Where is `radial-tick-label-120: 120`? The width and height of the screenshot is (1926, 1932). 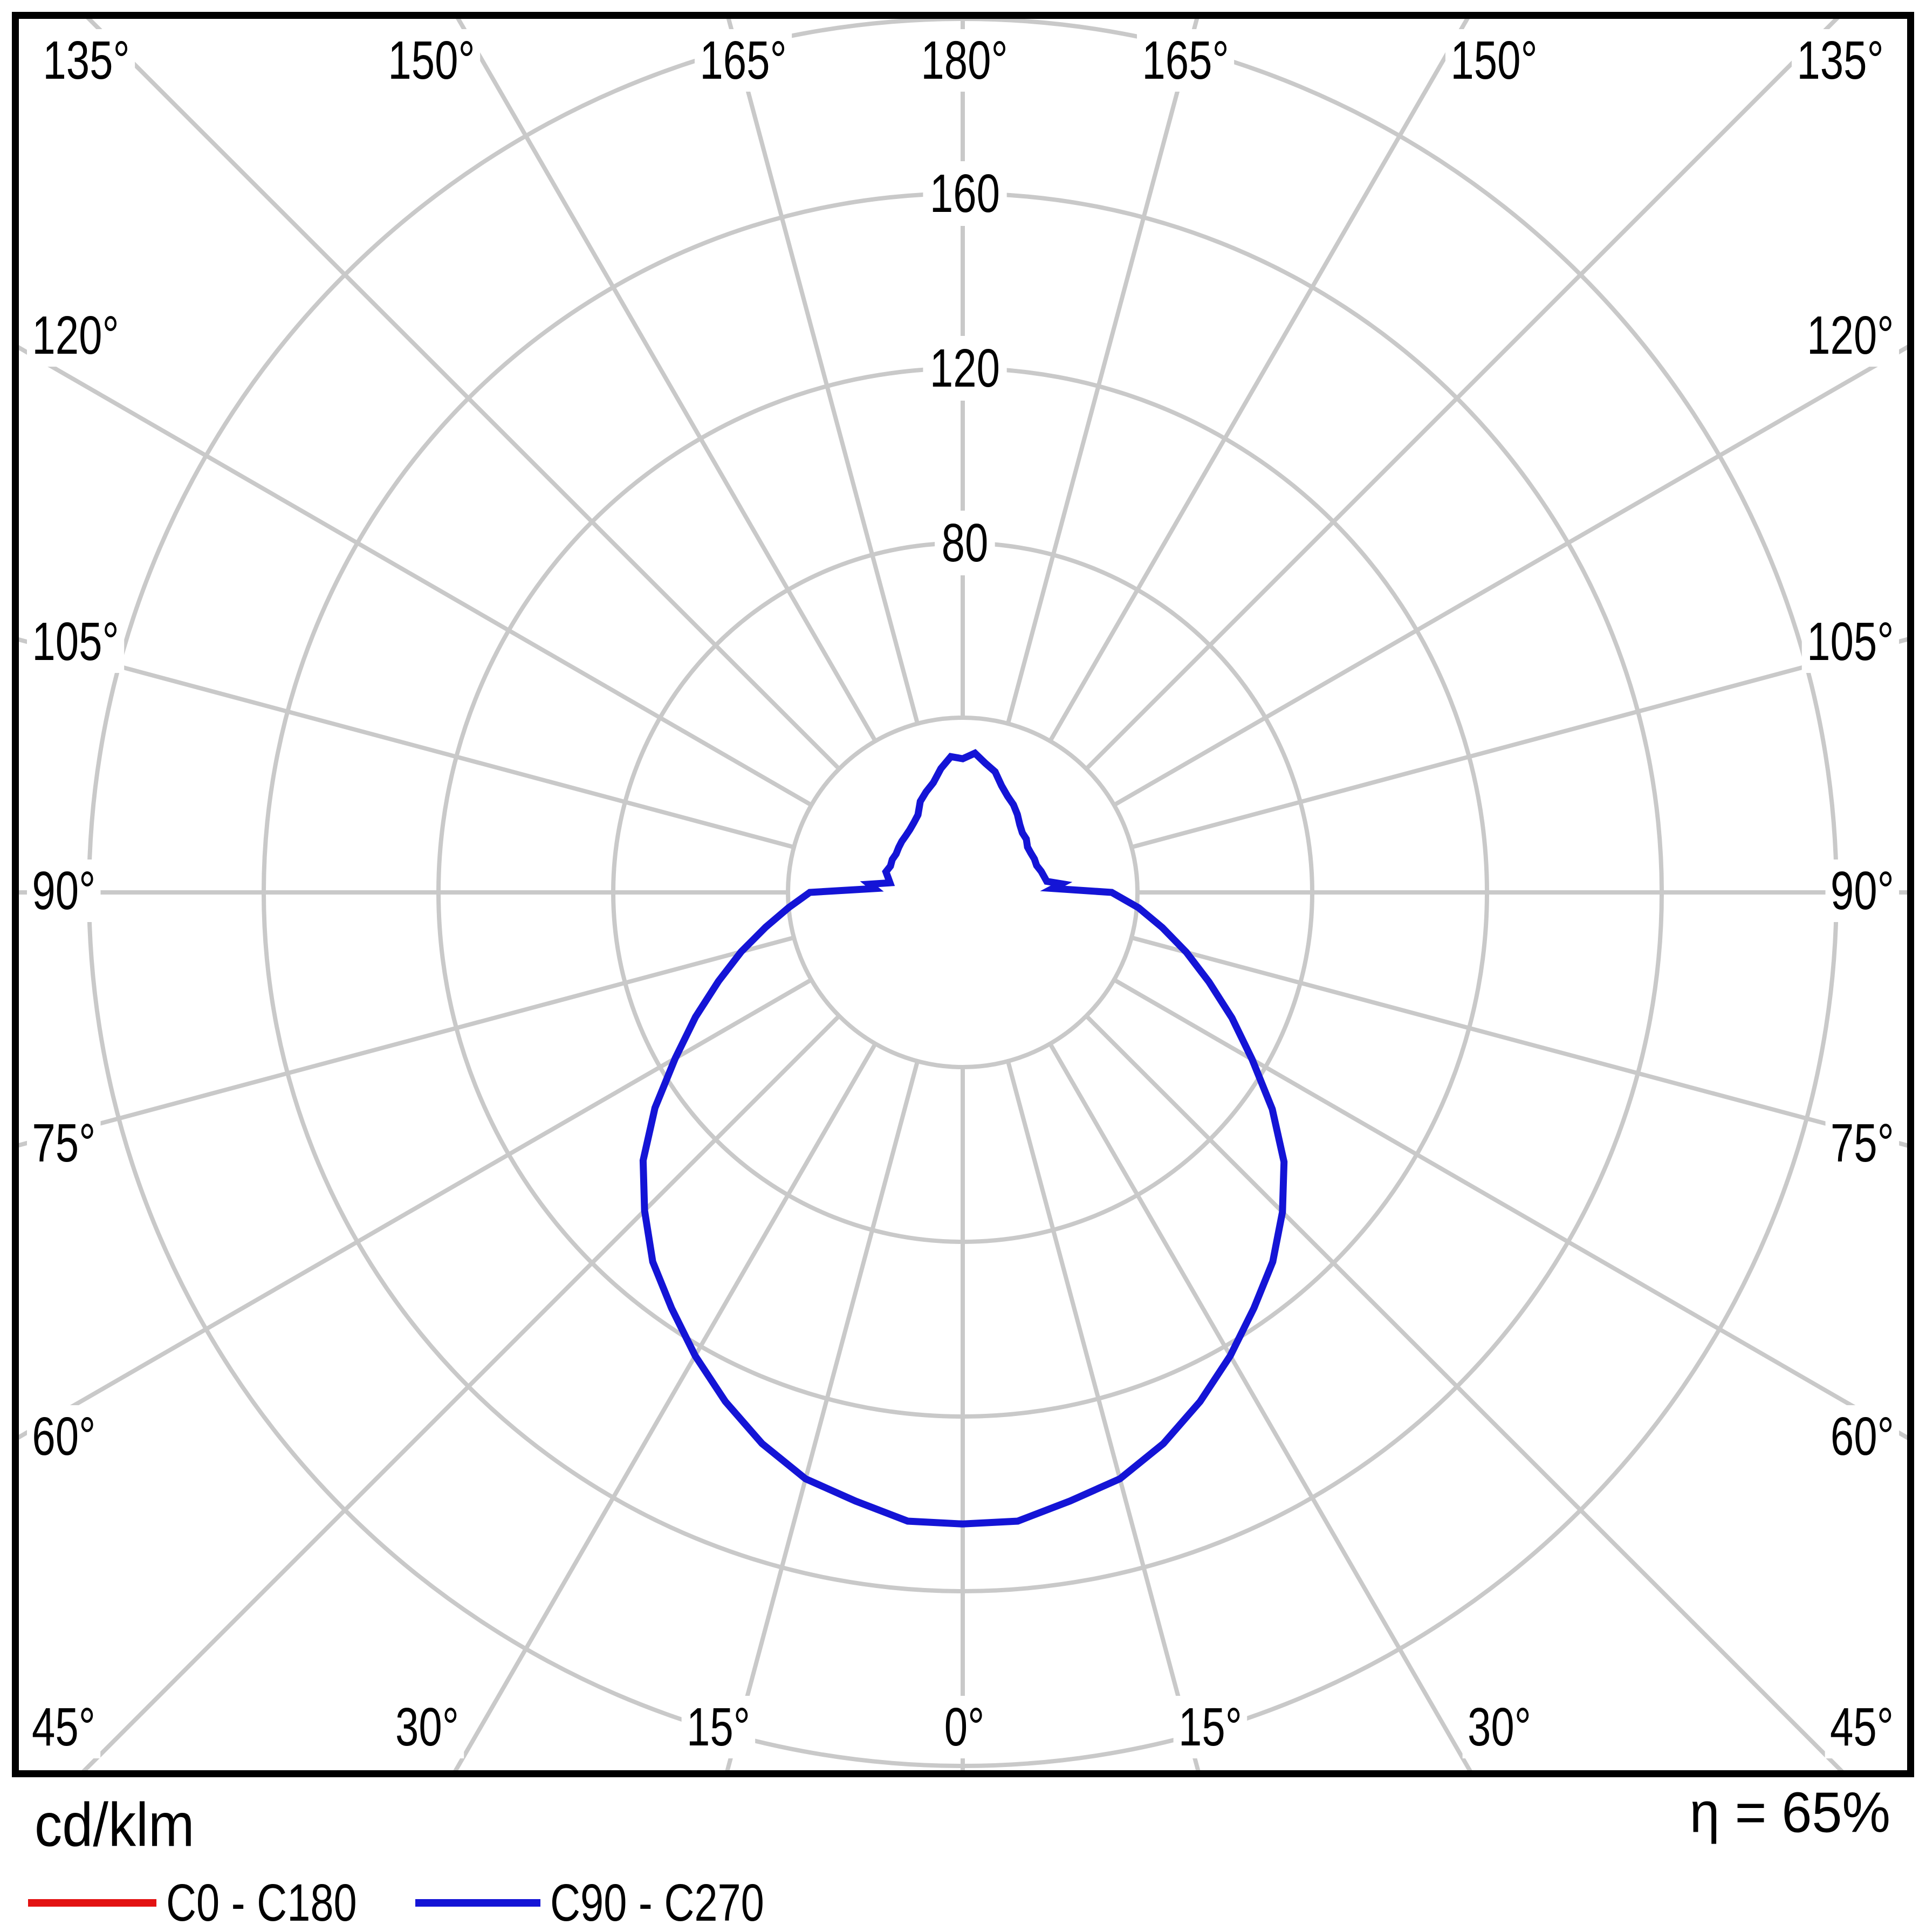 radial-tick-label-120: 120 is located at coordinates (965, 368).